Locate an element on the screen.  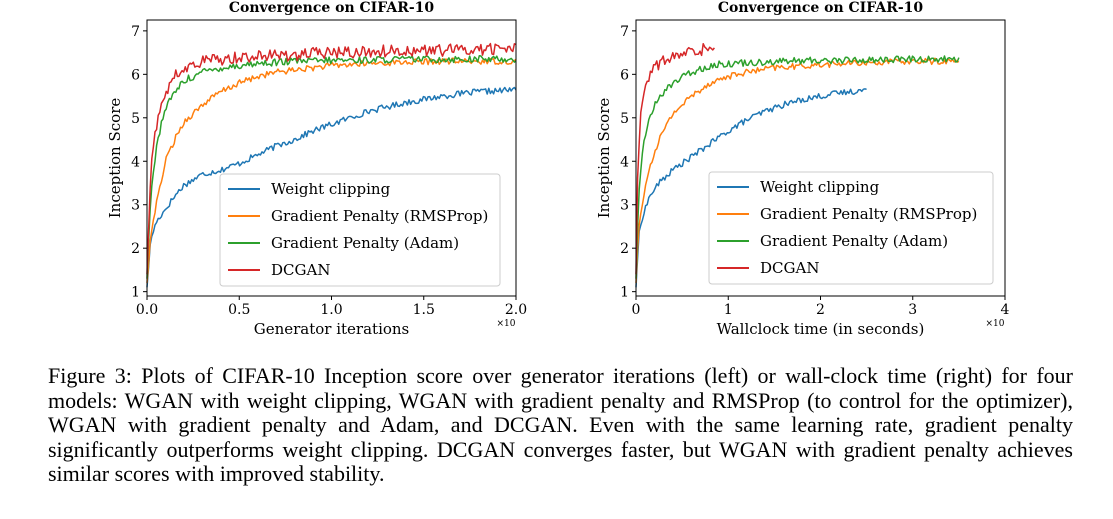
x-tick-label: 1 is located at coordinates (728, 310).